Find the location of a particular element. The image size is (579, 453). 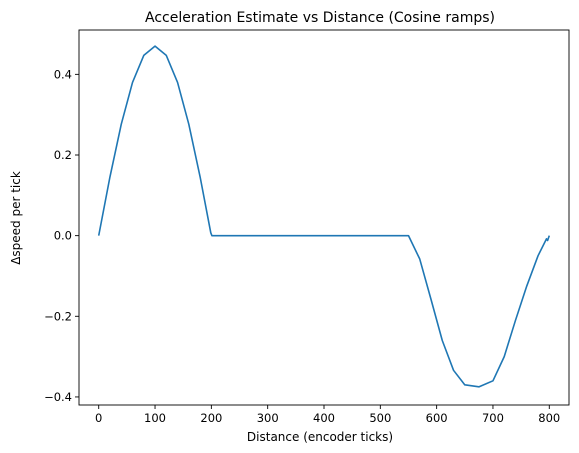

y-tick-label: 0.4 is located at coordinates (63, 74).